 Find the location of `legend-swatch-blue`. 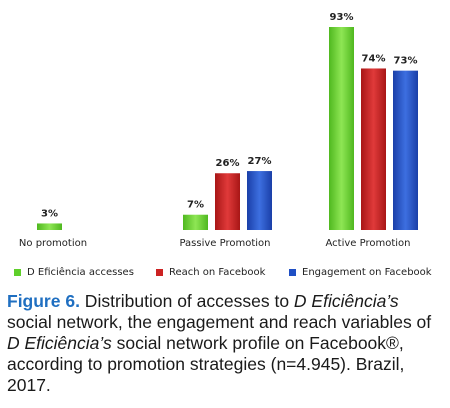

legend-swatch-blue is located at coordinates (292, 272).